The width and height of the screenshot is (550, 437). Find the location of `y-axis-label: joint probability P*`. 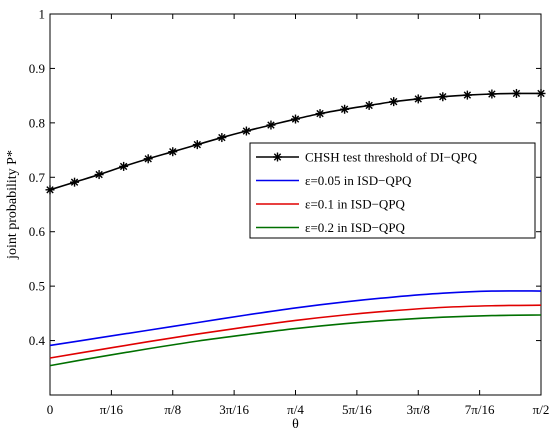

y-axis-label: joint probability P* is located at coordinates (12, 205).